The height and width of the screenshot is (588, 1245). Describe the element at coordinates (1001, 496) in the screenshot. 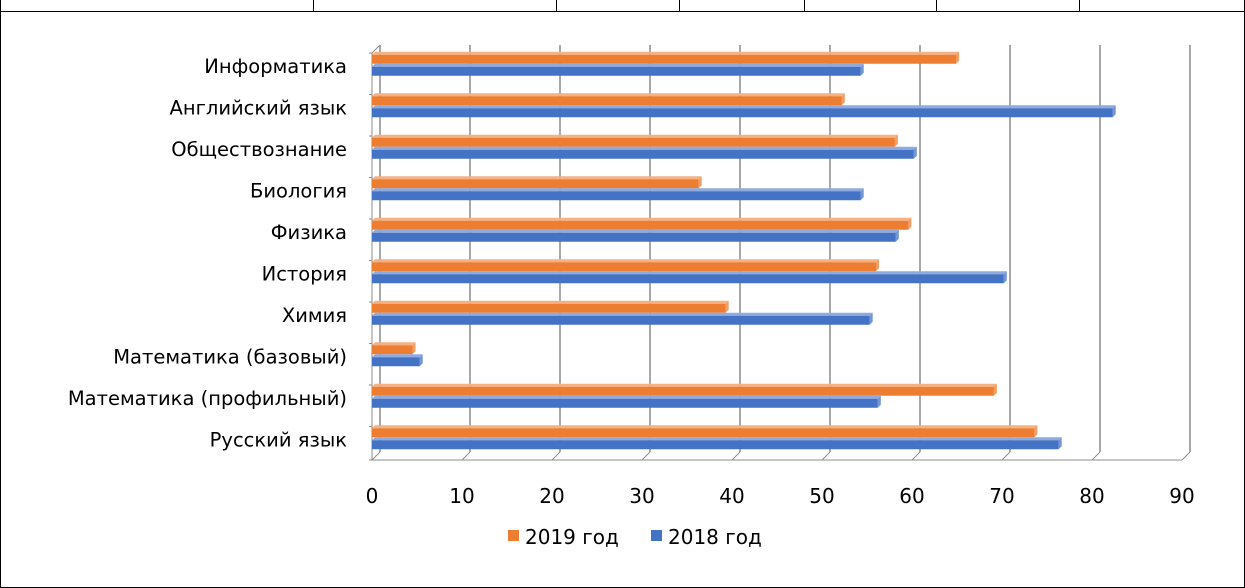

I see `x-tick-label: 70` at that location.